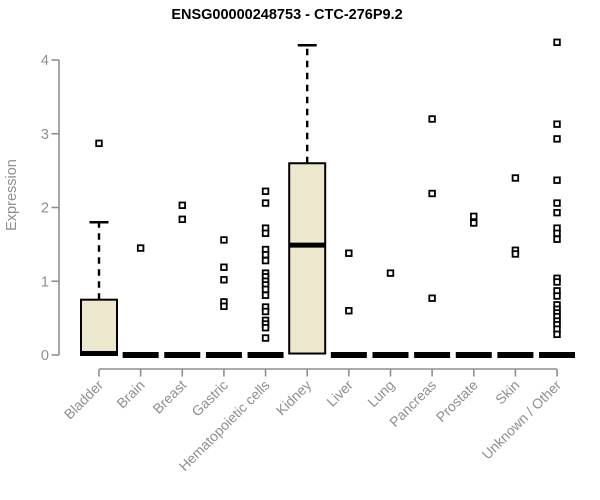  I want to click on x-category-label-unknown-other: Unknown / Other, so click(522, 420).